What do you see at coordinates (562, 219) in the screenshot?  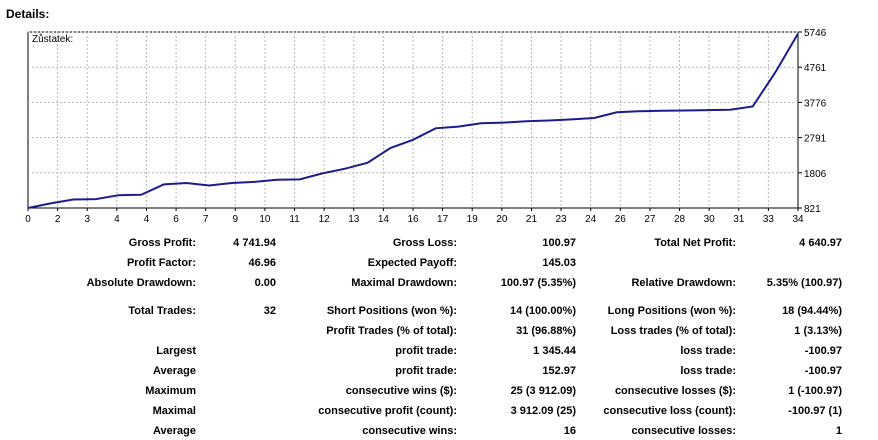 I see `x-tick-label: 23` at bounding box center [562, 219].